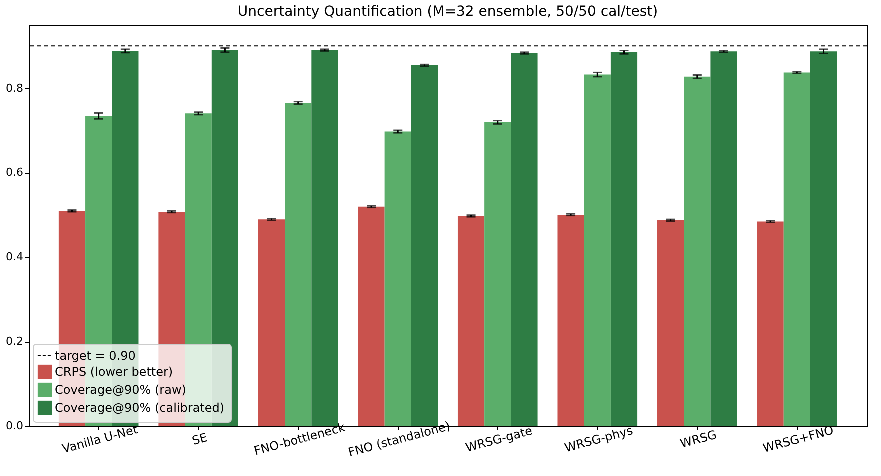  What do you see at coordinates (15, 173) in the screenshot?
I see `y-tick-label: 0.6` at bounding box center [15, 173].